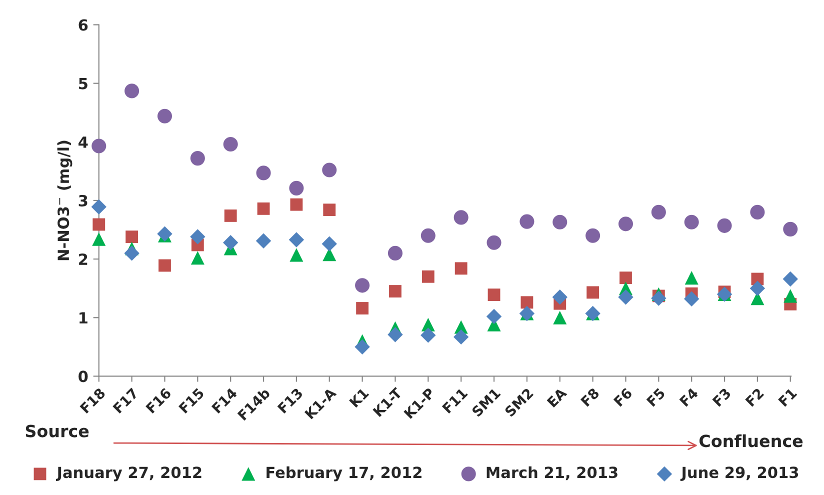 This screenshot has height=495, width=824. Describe the element at coordinates (83, 25) in the screenshot. I see `y-tick-label: 6` at that location.